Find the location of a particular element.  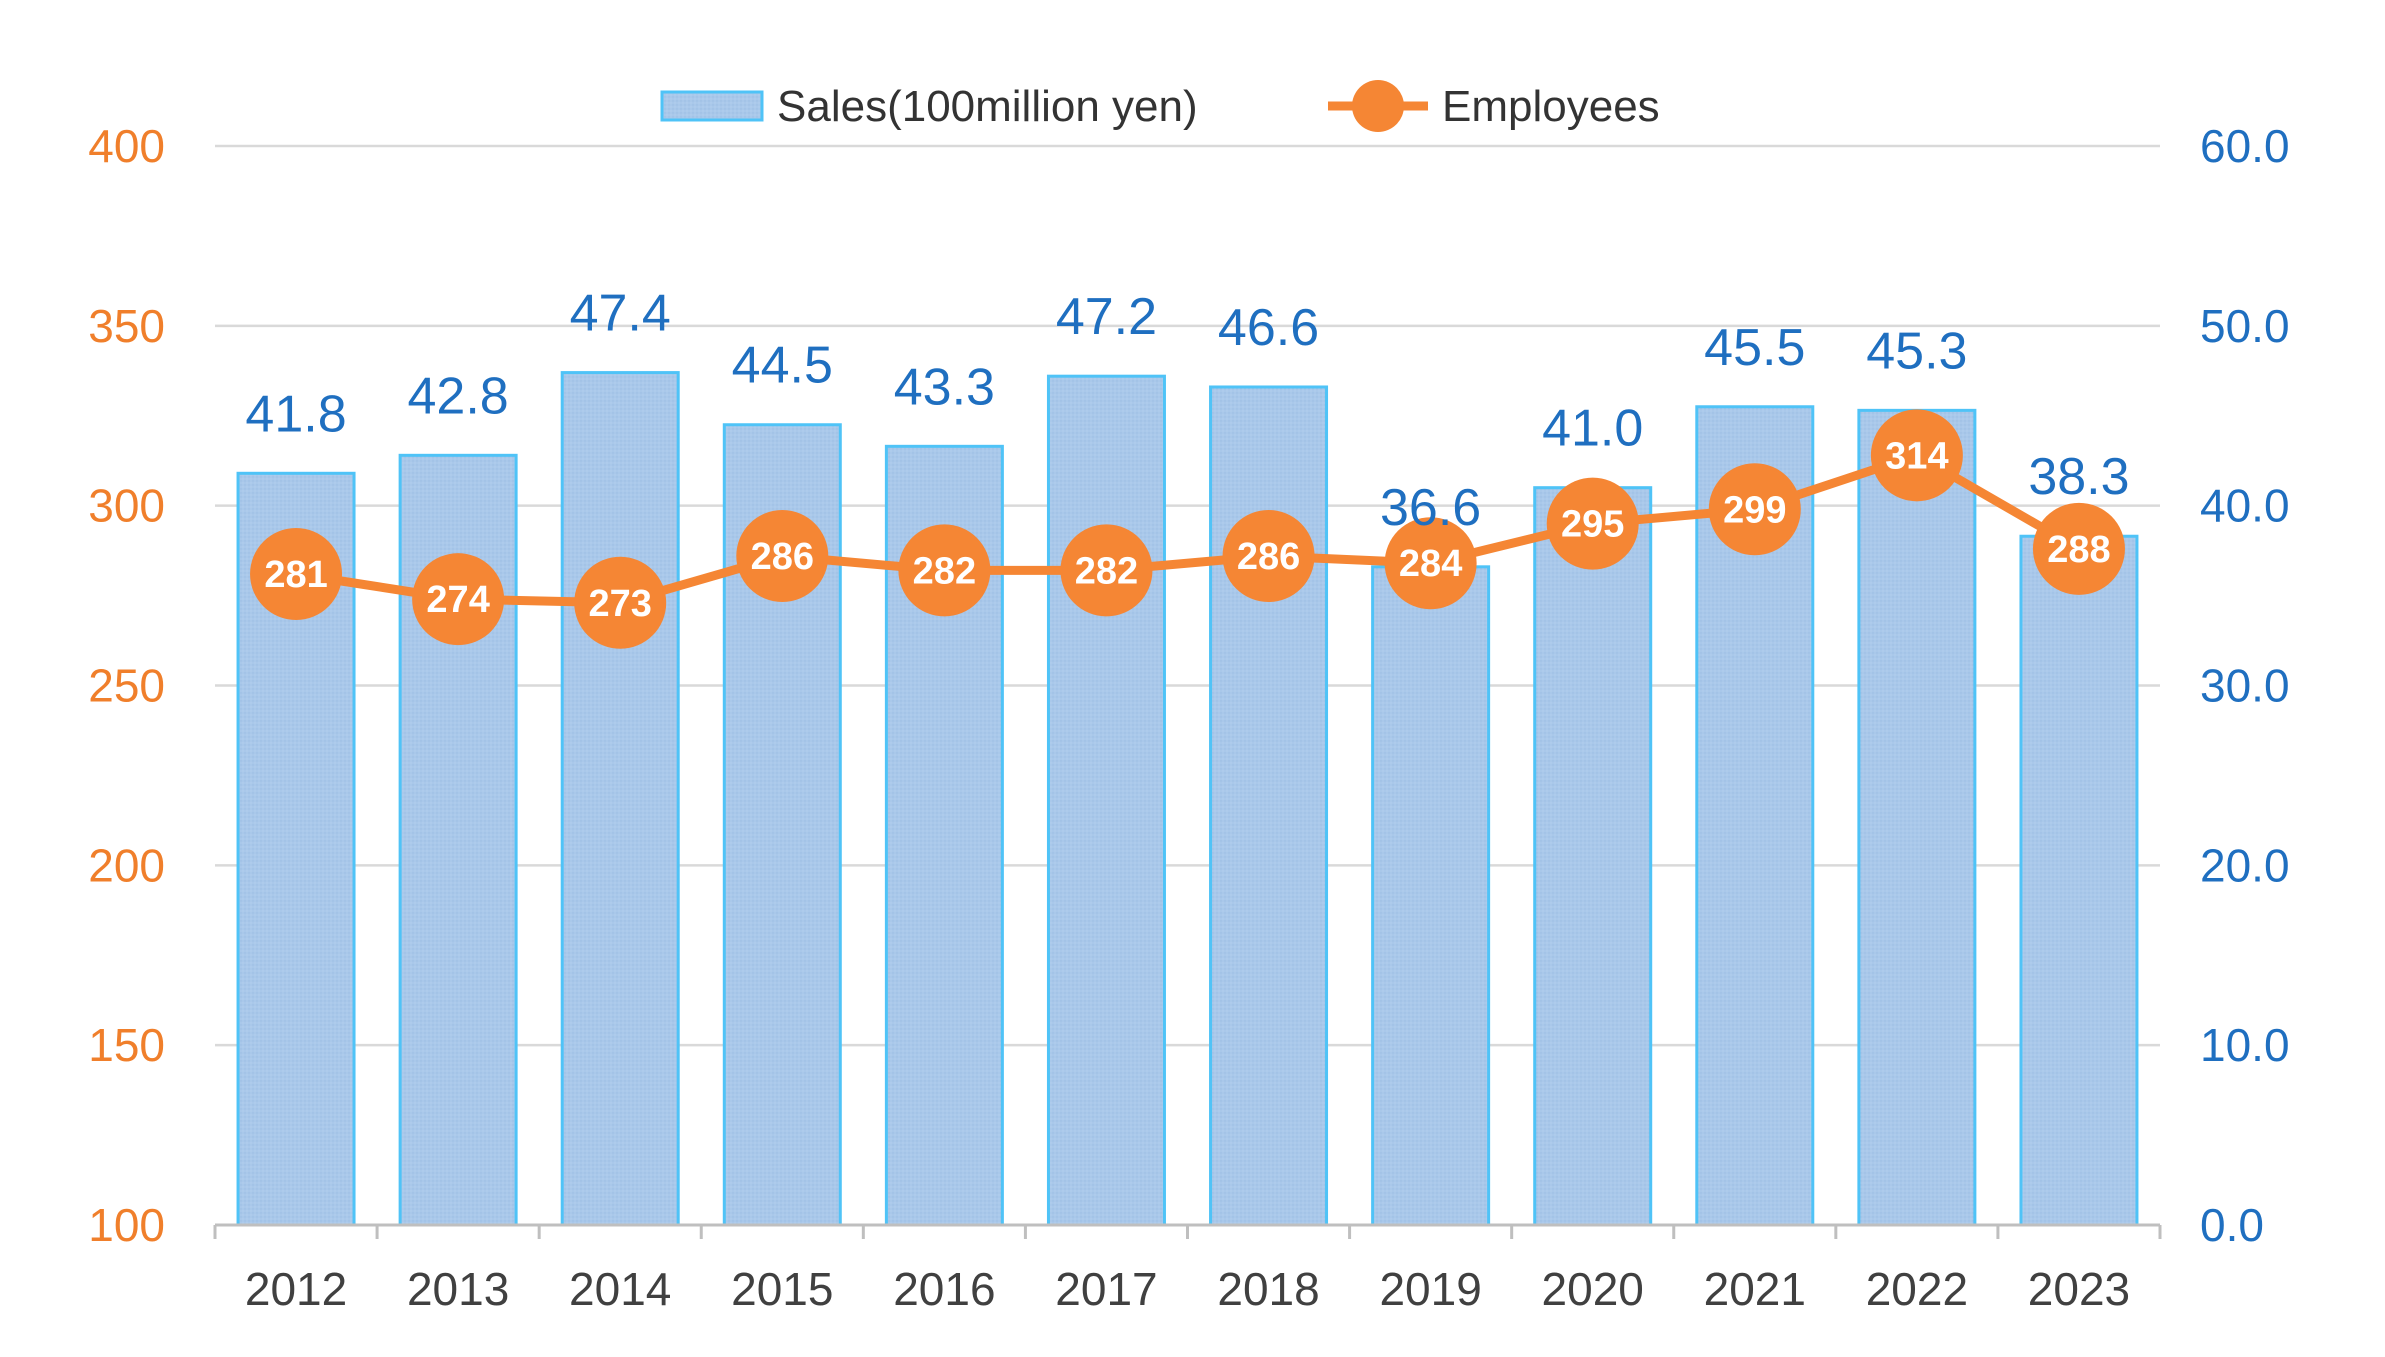

right-axis-tick-label: 0.0 is located at coordinates (2232, 1225).